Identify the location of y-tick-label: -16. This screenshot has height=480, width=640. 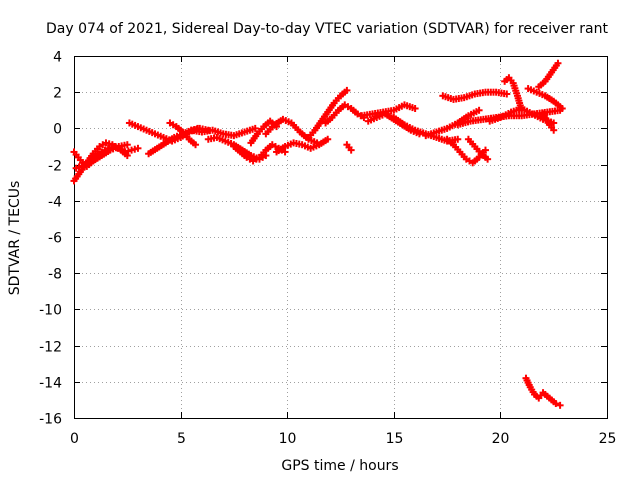
(50, 420).